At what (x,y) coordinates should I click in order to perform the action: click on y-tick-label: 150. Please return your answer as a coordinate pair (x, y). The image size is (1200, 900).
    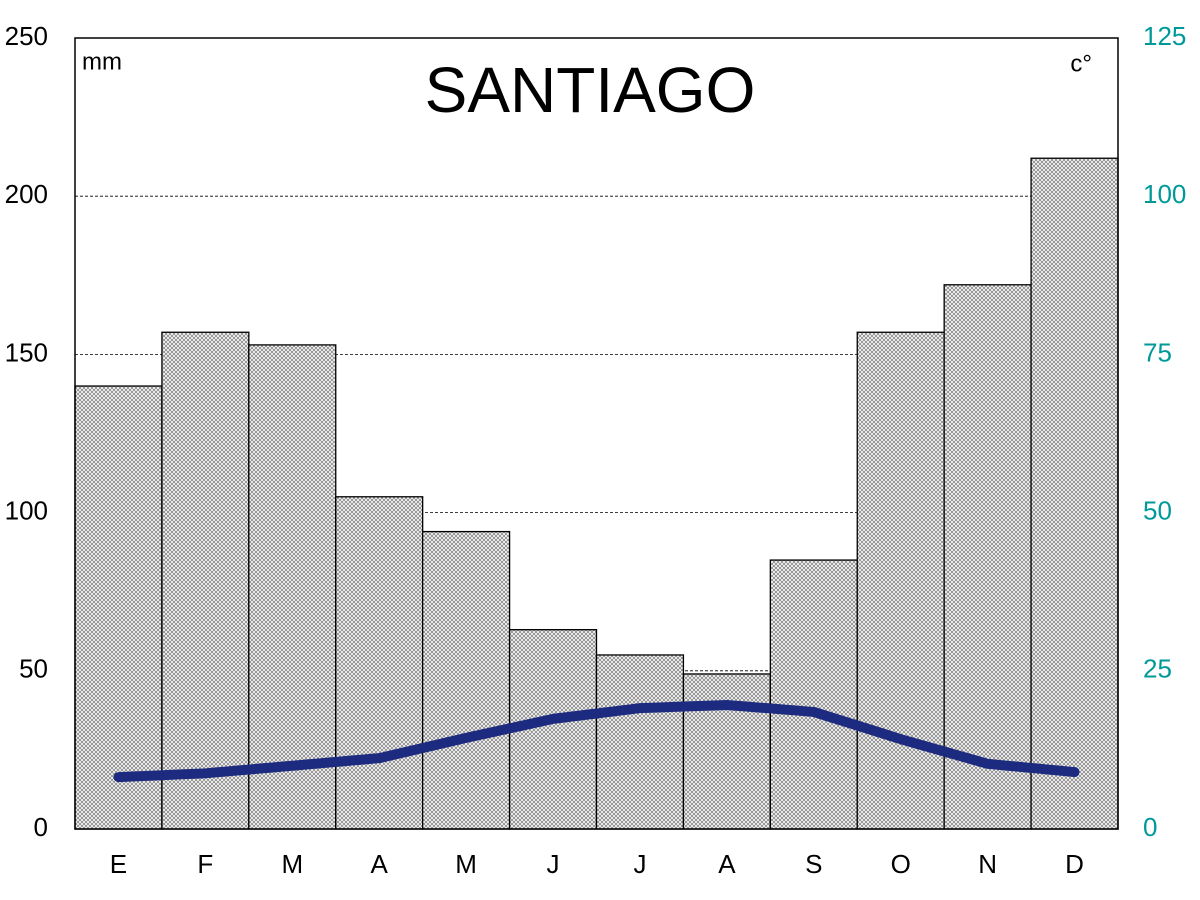
    Looking at the image, I should click on (26, 352).